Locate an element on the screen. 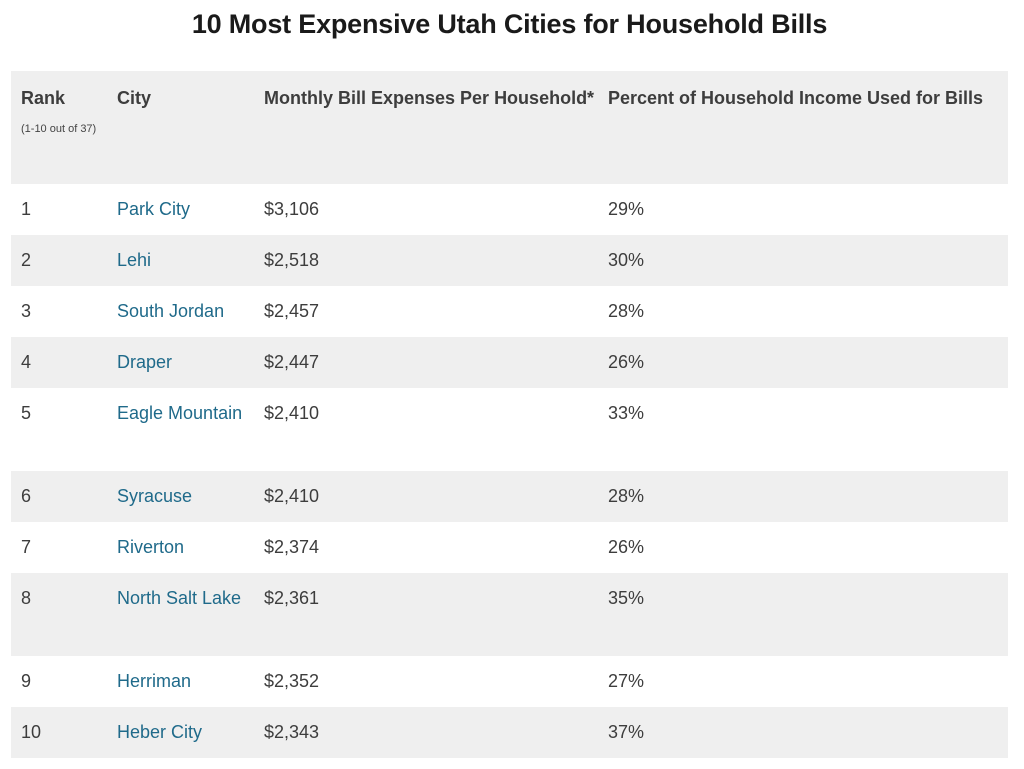 This screenshot has width=1024, height=769. rank-cell: 5 is located at coordinates (26, 413).